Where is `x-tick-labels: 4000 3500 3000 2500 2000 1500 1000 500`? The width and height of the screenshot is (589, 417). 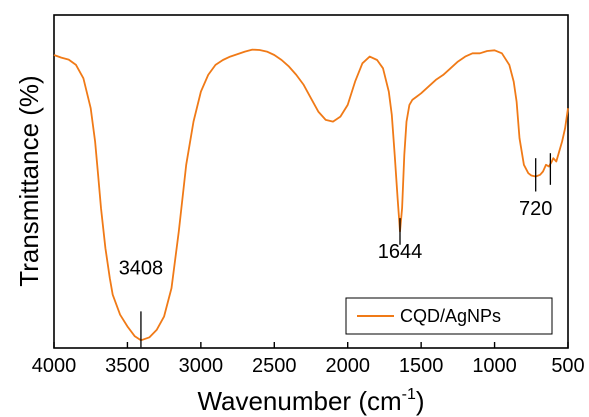
x-tick-labels: 4000 3500 3000 2500 2000 1500 1000 500 is located at coordinates (308, 366).